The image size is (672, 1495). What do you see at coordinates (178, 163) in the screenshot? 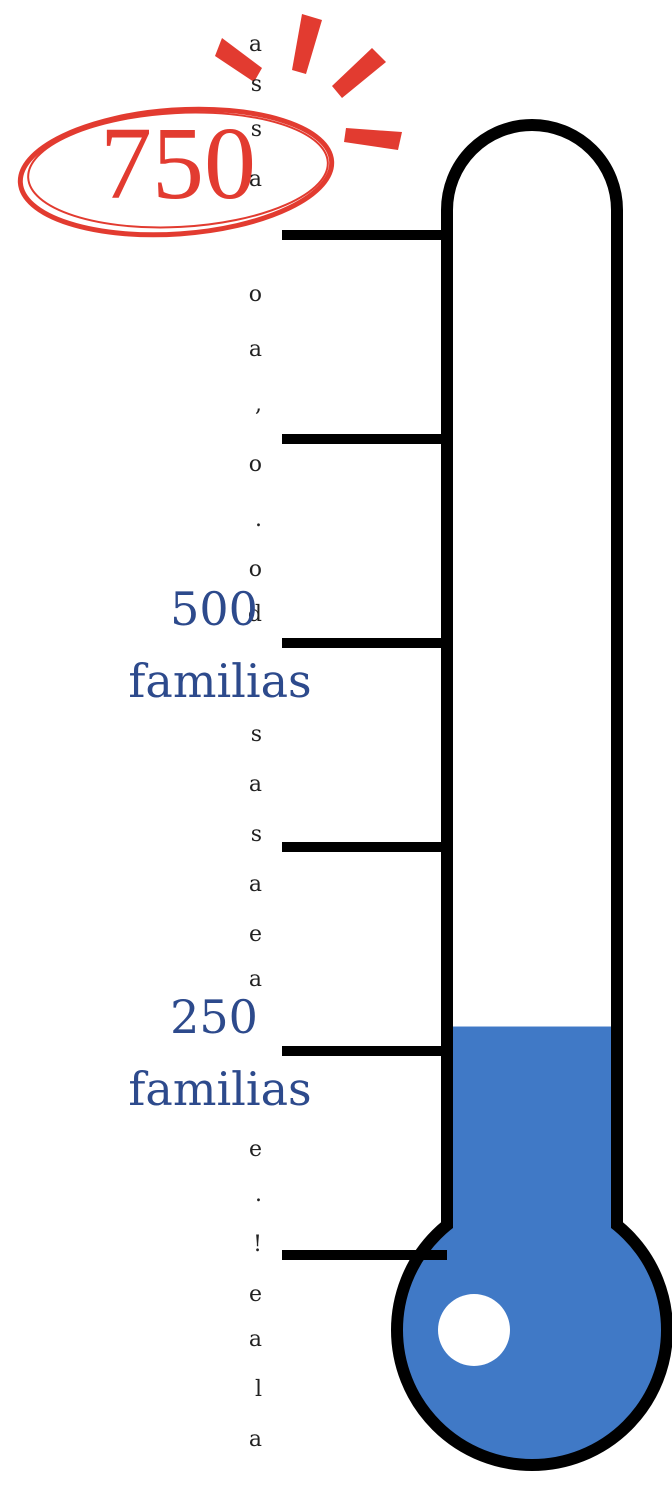
I see `goal-label: 750` at bounding box center [178, 163].